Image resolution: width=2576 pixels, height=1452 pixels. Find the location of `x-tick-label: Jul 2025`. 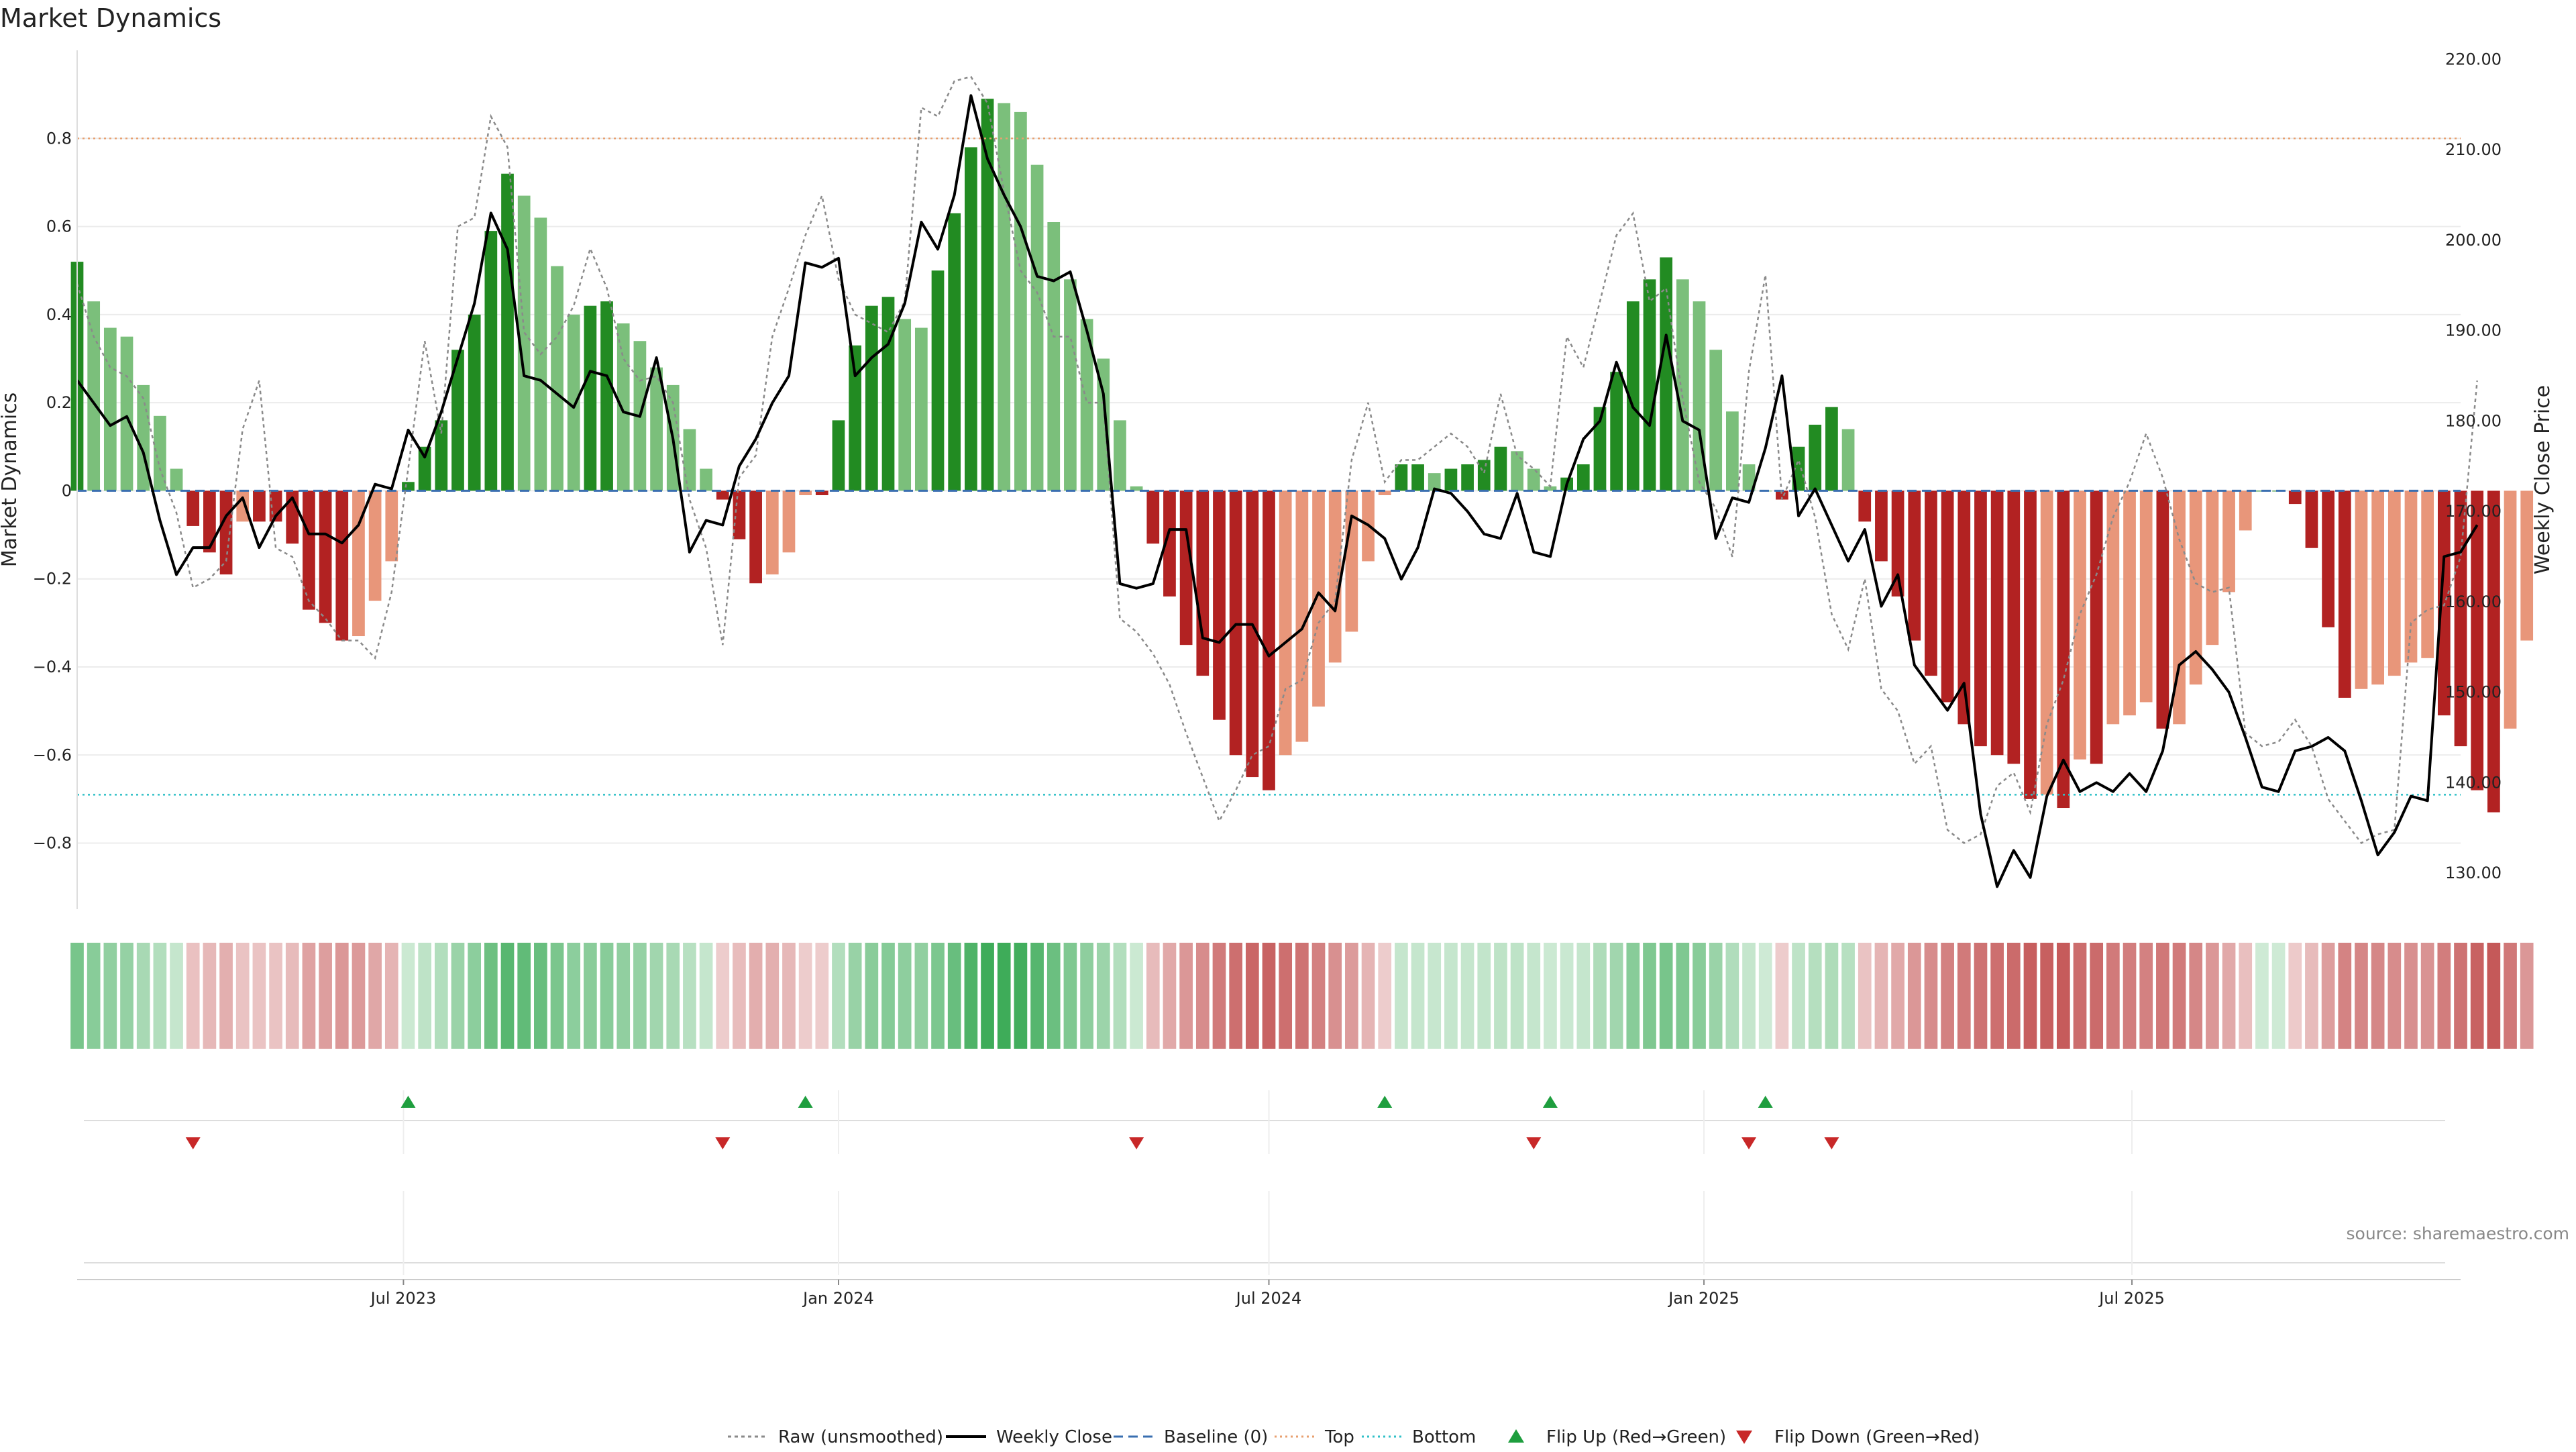

x-tick-label: Jul 2025 is located at coordinates (2131, 1298).